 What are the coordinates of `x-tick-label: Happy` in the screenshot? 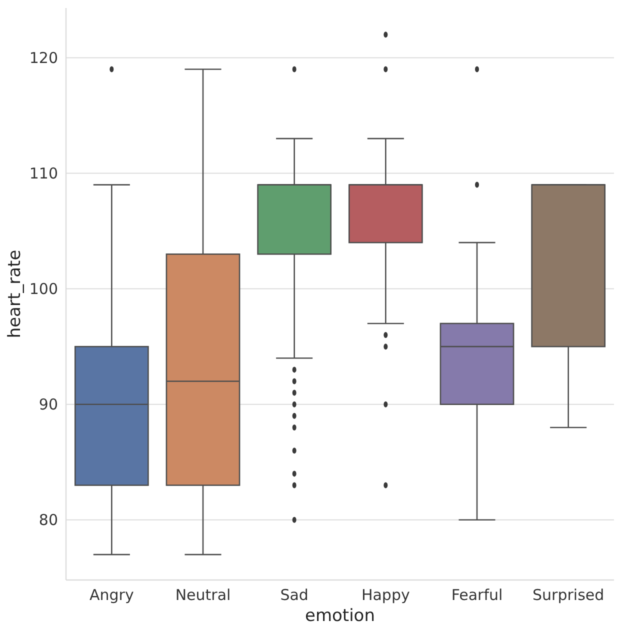 It's located at (385, 595).